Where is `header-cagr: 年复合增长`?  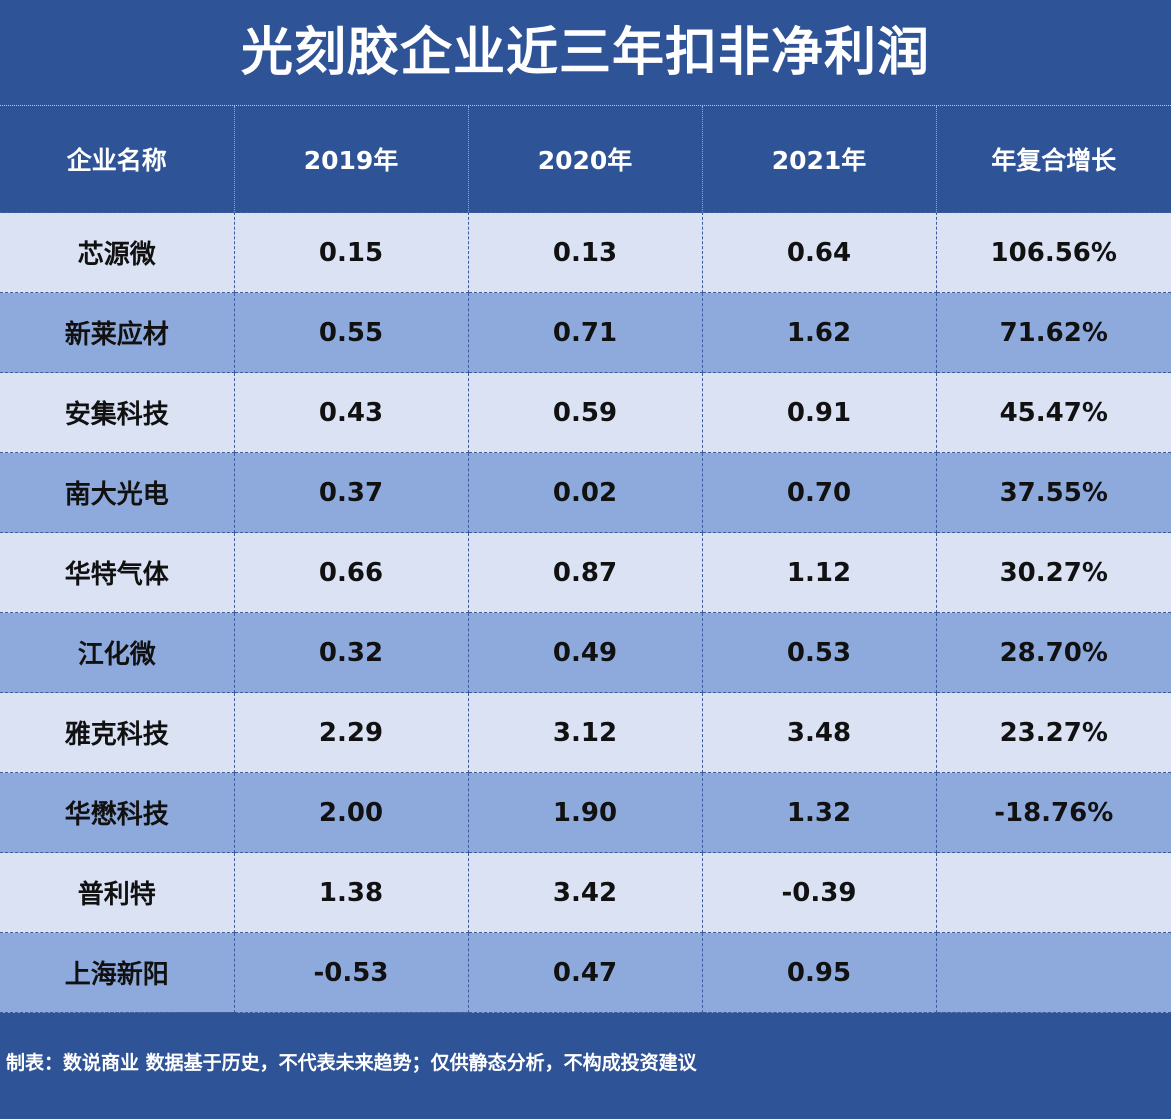 header-cagr: 年复合增长 is located at coordinates (1053, 159).